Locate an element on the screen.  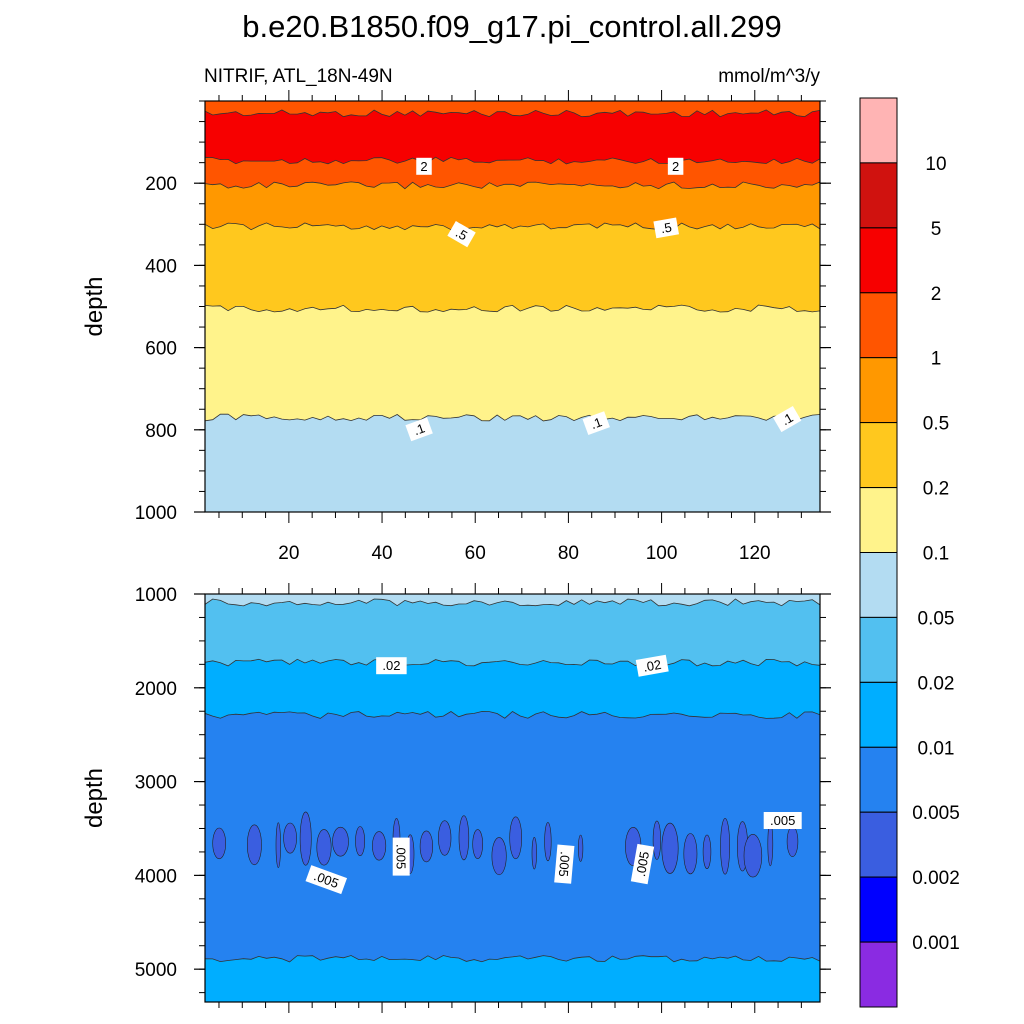
colorbar-label: 0.02 is located at coordinates (936, 683).